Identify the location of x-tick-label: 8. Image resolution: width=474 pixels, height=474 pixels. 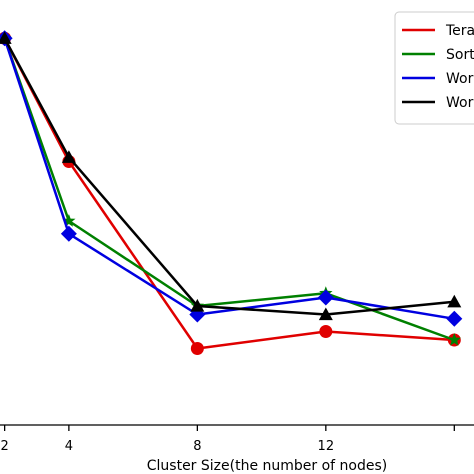
(197, 446).